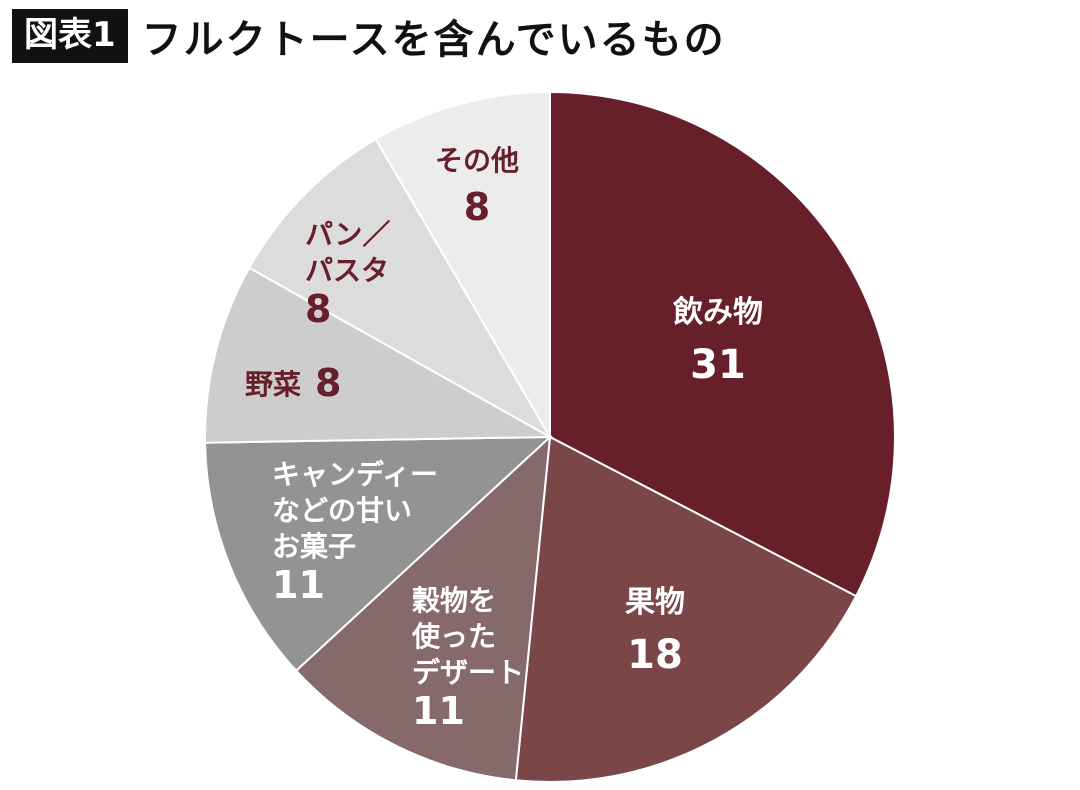 This screenshot has width=1080, height=790. I want to click on figure-badge: 図表1, so click(70, 36).